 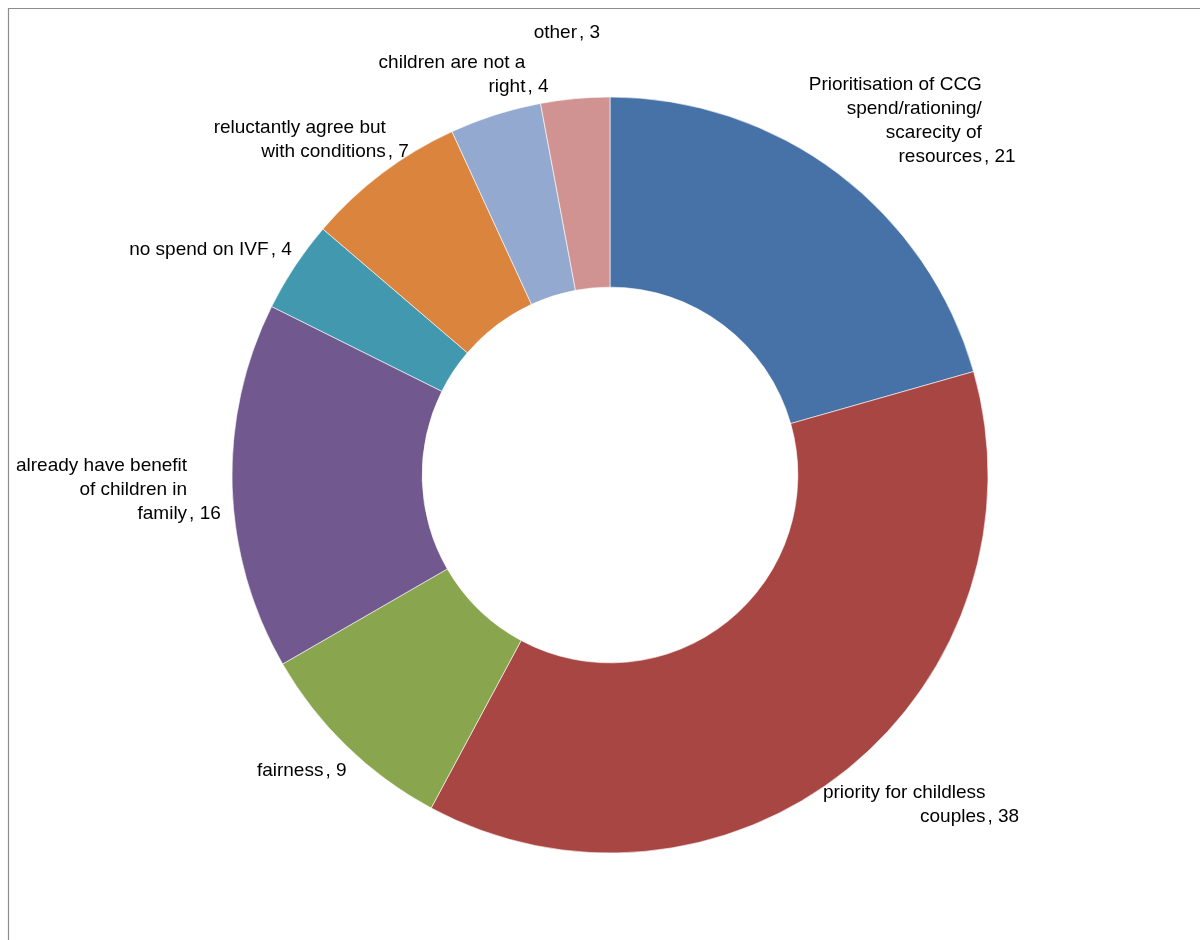 I want to click on data-label: , 7, so click(x=398, y=150).